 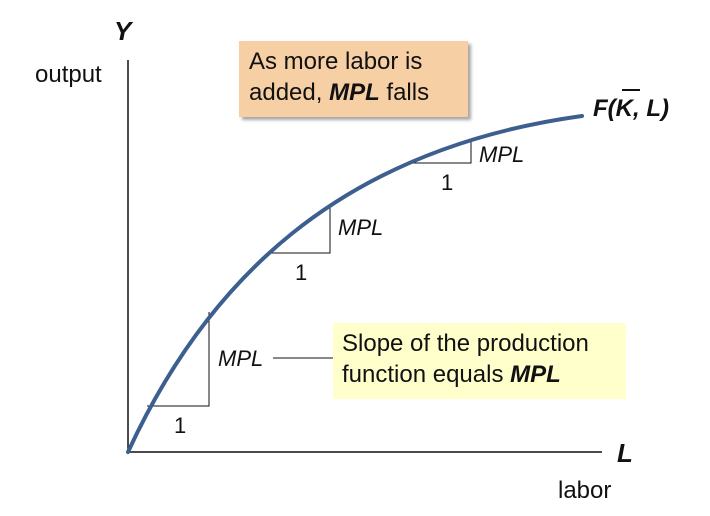 What do you see at coordinates (68, 74) in the screenshot?
I see `y-axis-label: output` at bounding box center [68, 74].